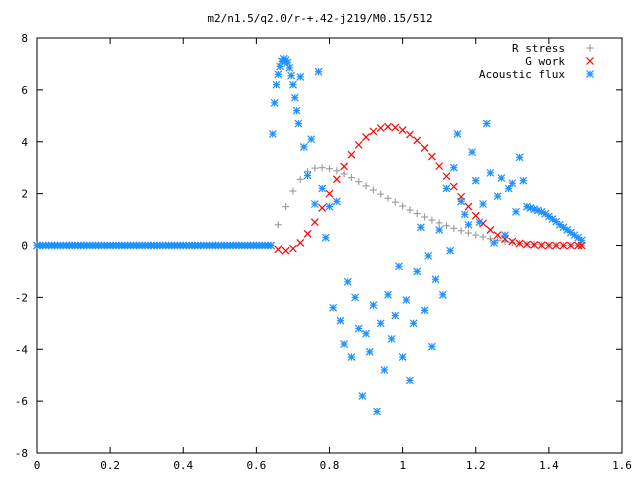 This screenshot has height=480, width=640. Describe the element at coordinates (402, 465) in the screenshot. I see `x-tick-label: 1` at that location.